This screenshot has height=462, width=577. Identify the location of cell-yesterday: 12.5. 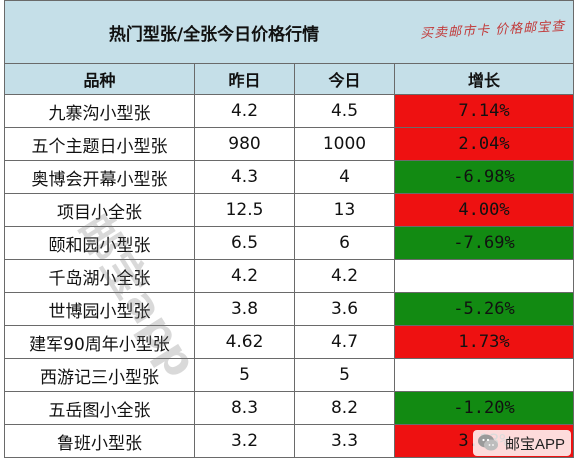
(244, 210).